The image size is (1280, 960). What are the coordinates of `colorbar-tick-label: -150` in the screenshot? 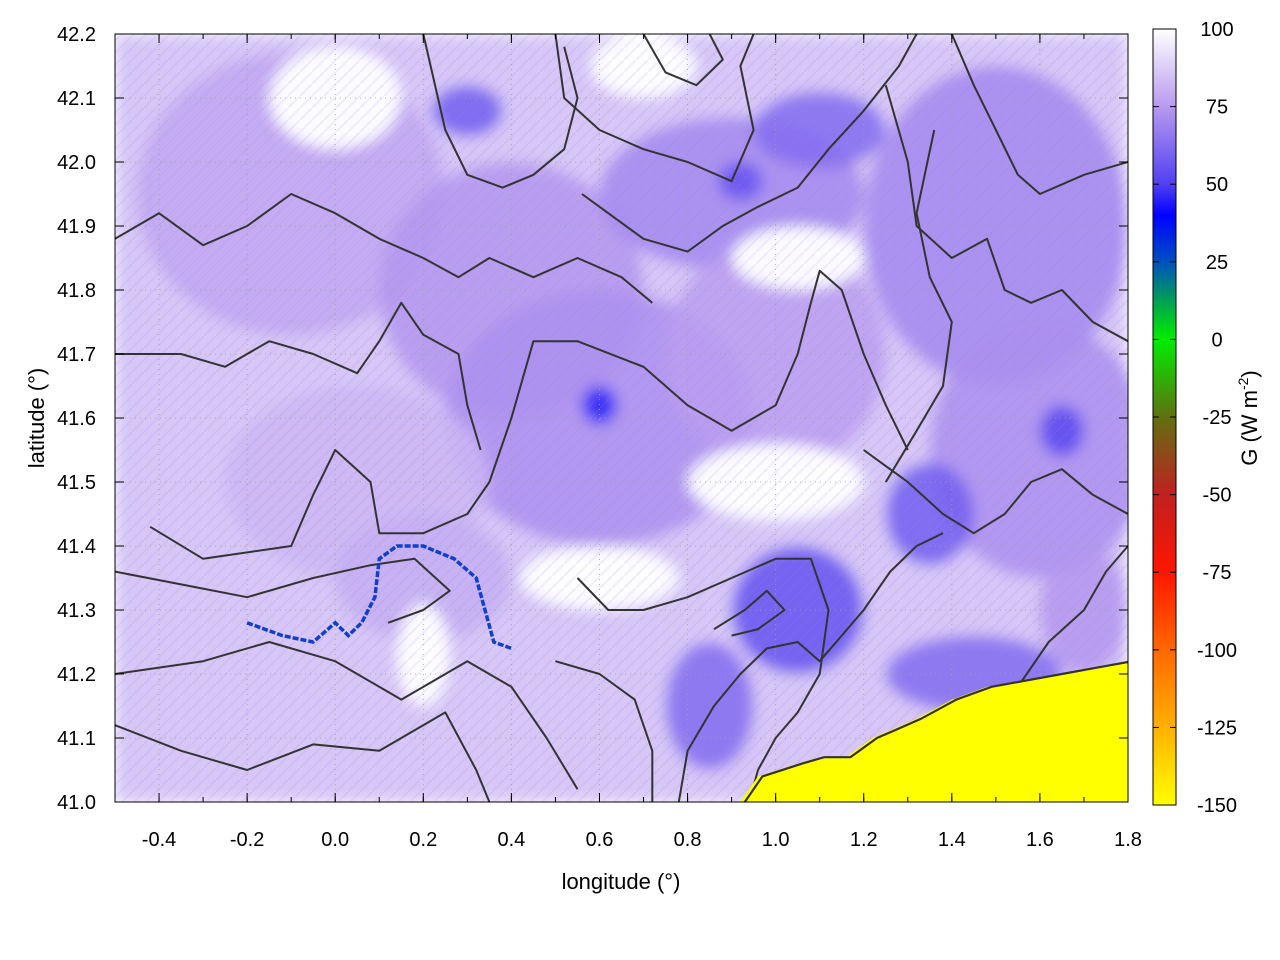 It's located at (1217, 806).